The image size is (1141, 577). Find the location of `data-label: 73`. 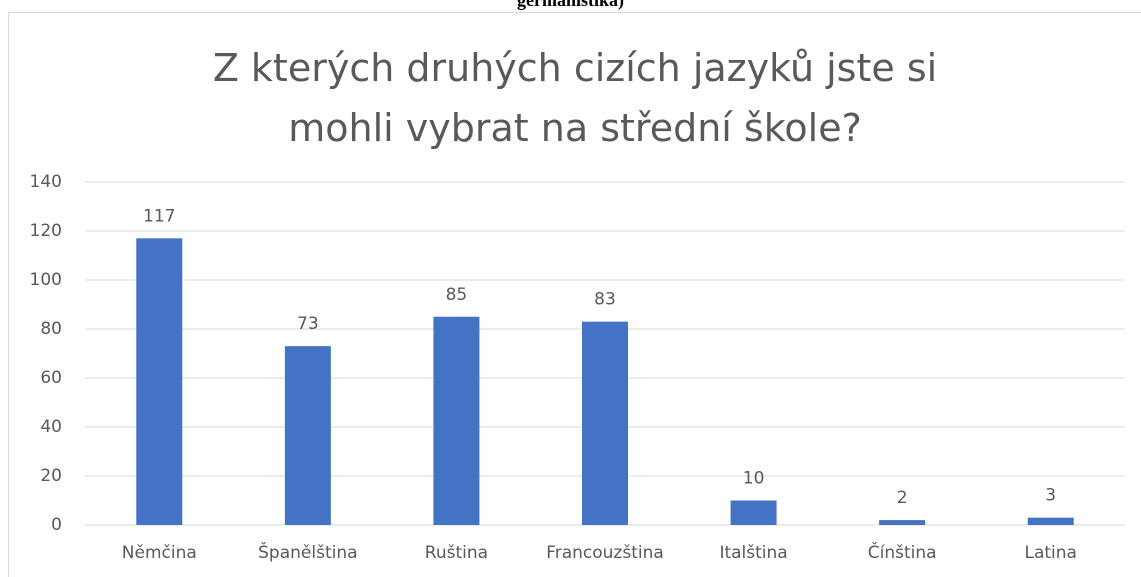

data-label: 73 is located at coordinates (308, 324).